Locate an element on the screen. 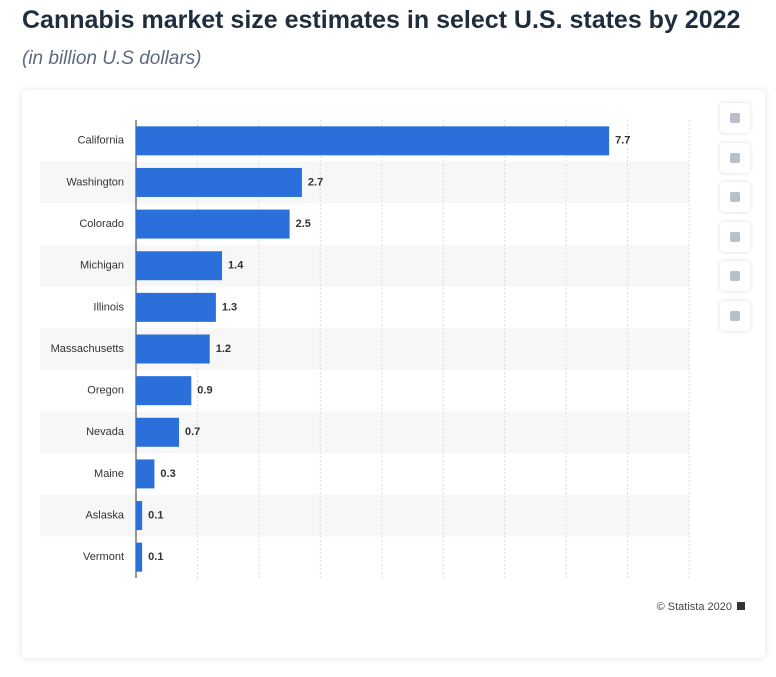 The image size is (776, 677). y-tick-label: California is located at coordinates (101, 141).